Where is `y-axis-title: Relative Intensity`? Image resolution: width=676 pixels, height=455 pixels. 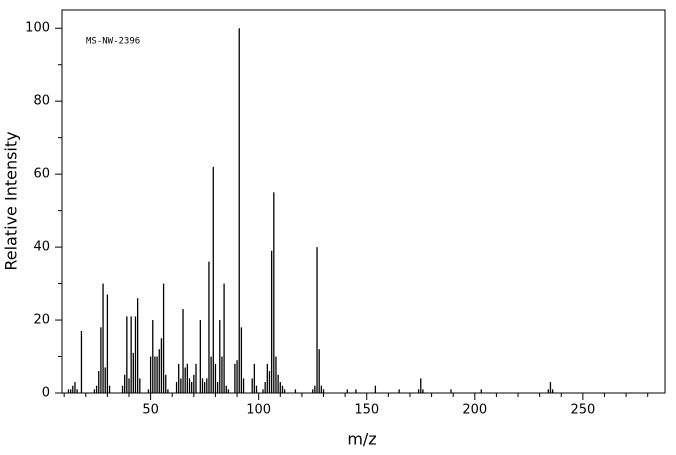 y-axis-title: Relative Intensity is located at coordinates (11, 200).